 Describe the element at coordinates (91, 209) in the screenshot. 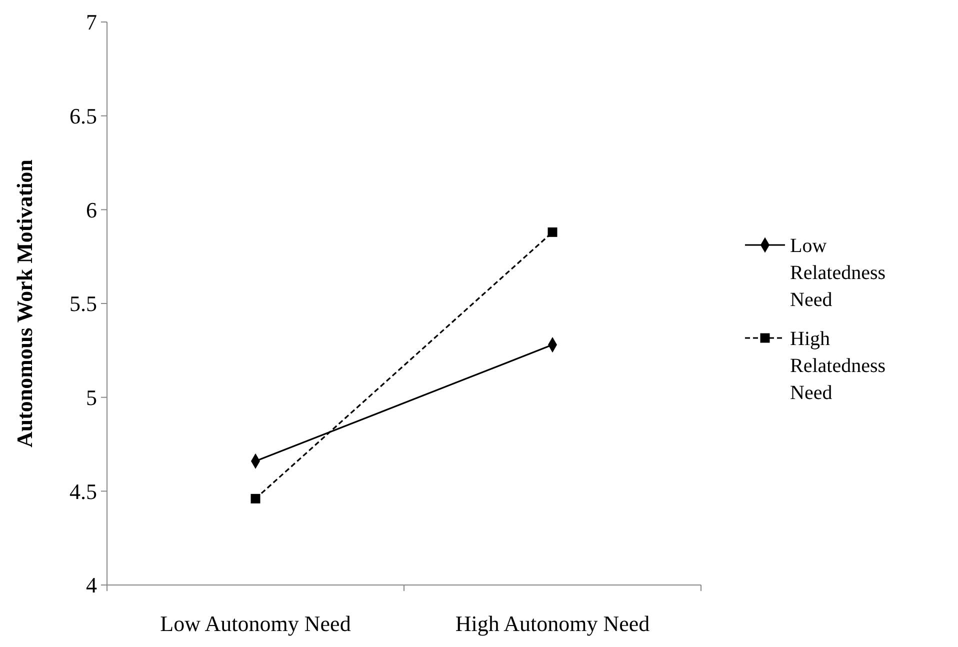

I see `y-tick-label: 6` at that location.